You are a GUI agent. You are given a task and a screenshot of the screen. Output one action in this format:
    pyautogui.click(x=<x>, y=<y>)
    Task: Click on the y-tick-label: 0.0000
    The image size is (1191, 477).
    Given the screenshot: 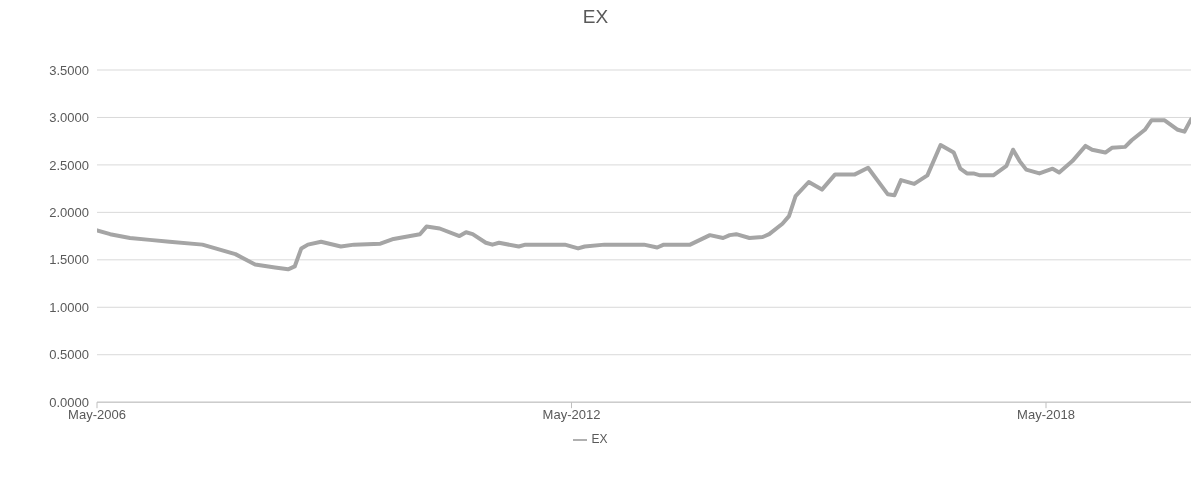 What is the action you would take?
    pyautogui.click(x=69, y=402)
    